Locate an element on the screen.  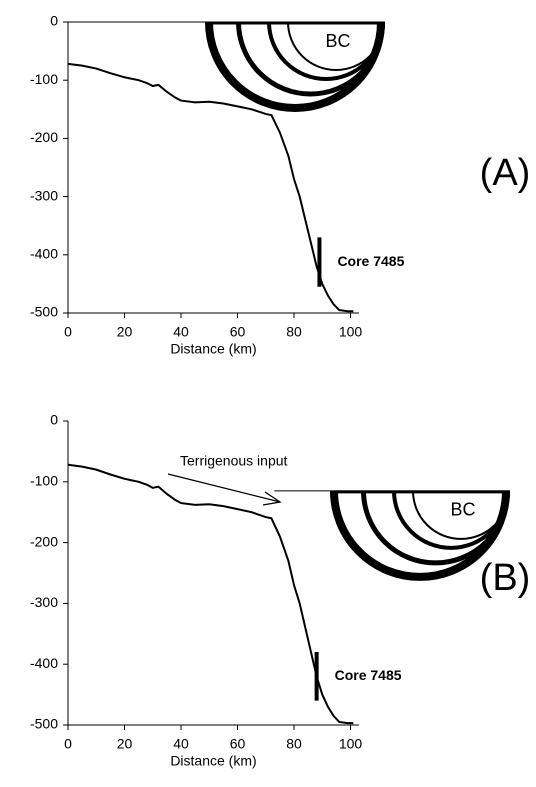
annotation: Terrigenous input is located at coordinates (234, 461).